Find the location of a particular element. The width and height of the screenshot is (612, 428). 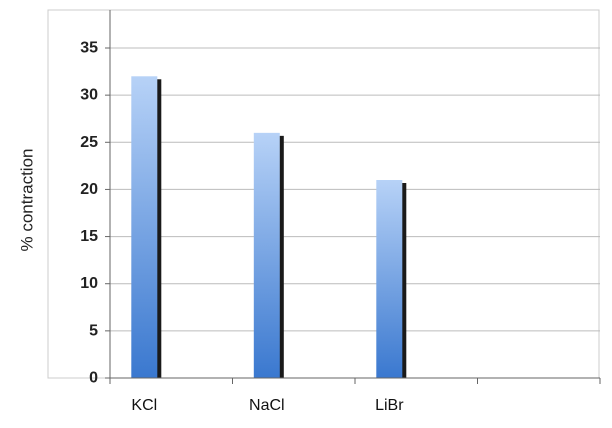

x-category-label: KCl is located at coordinates (144, 405).